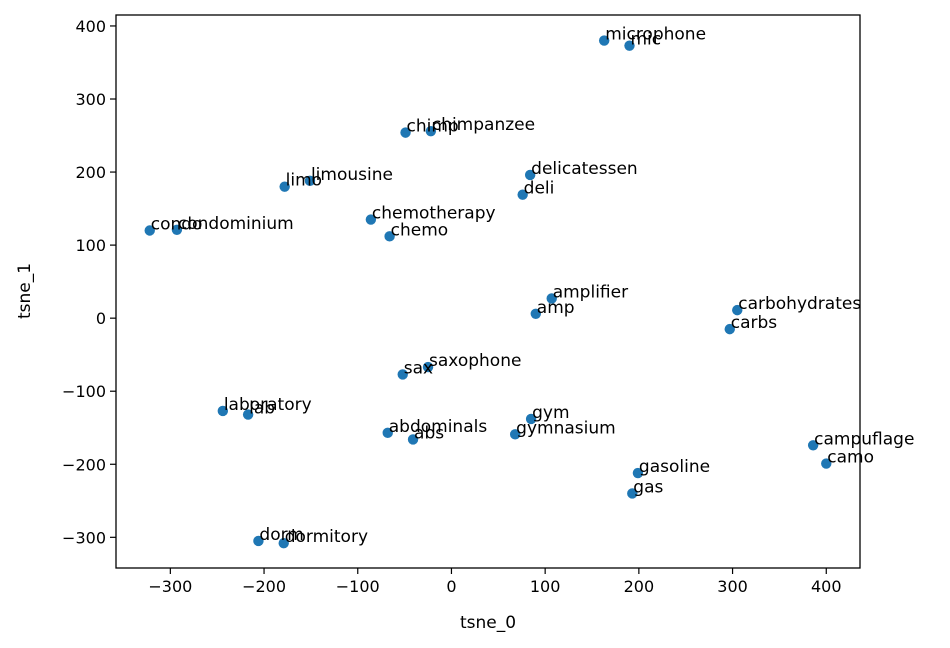 The image size is (950, 648). I want to click on x-tick-label: 300, so click(732, 586).